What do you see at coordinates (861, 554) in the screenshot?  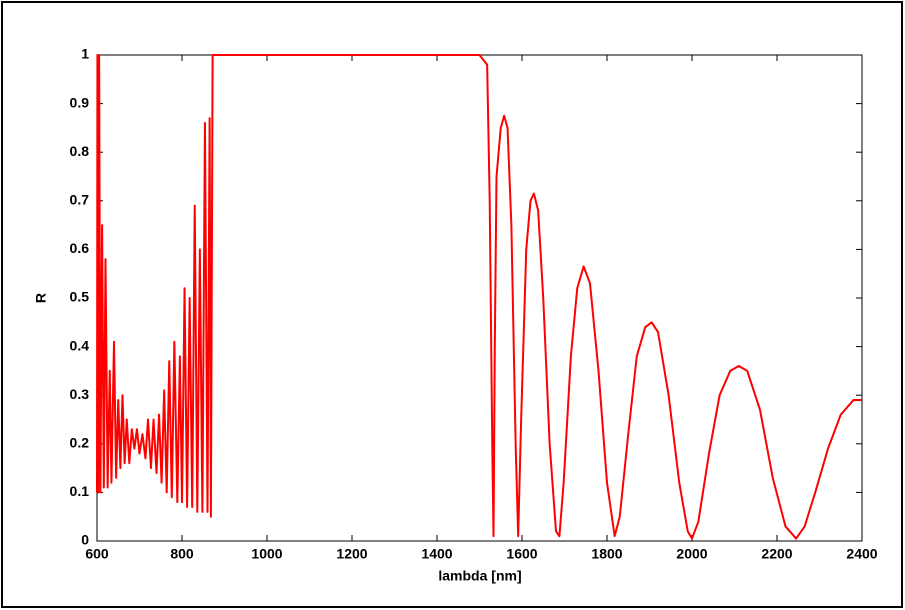 I see `x-tick-label: 2400` at bounding box center [861, 554].